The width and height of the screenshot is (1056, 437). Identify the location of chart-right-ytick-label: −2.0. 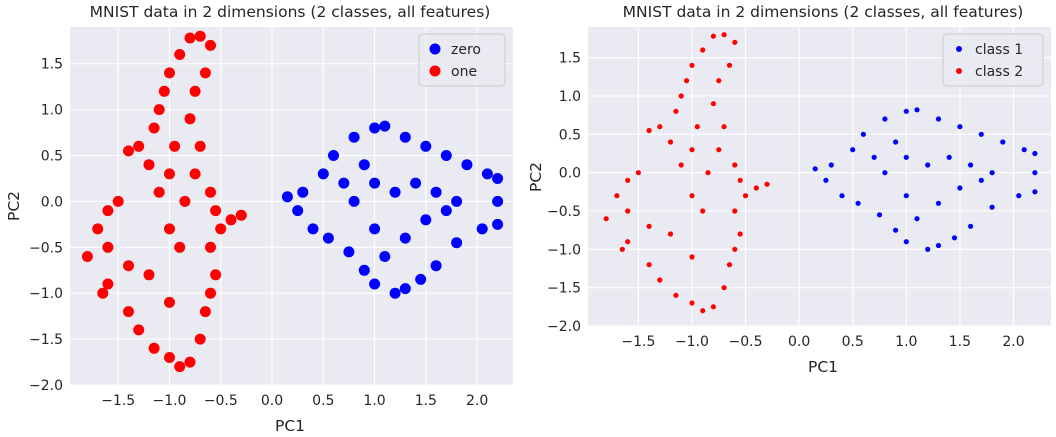
(564, 327).